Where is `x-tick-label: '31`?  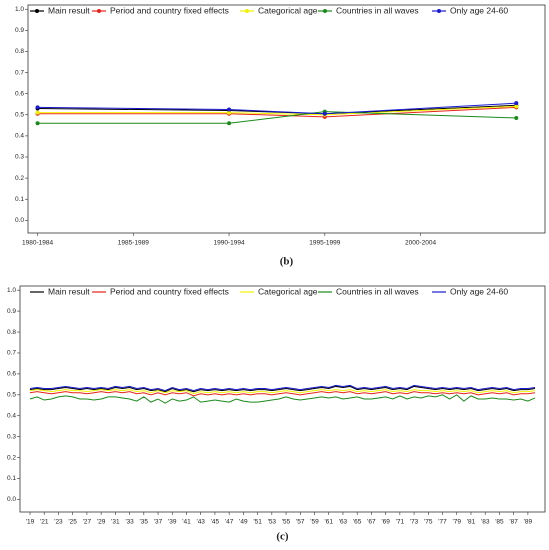
x-tick-label: '31 is located at coordinates (115, 522).